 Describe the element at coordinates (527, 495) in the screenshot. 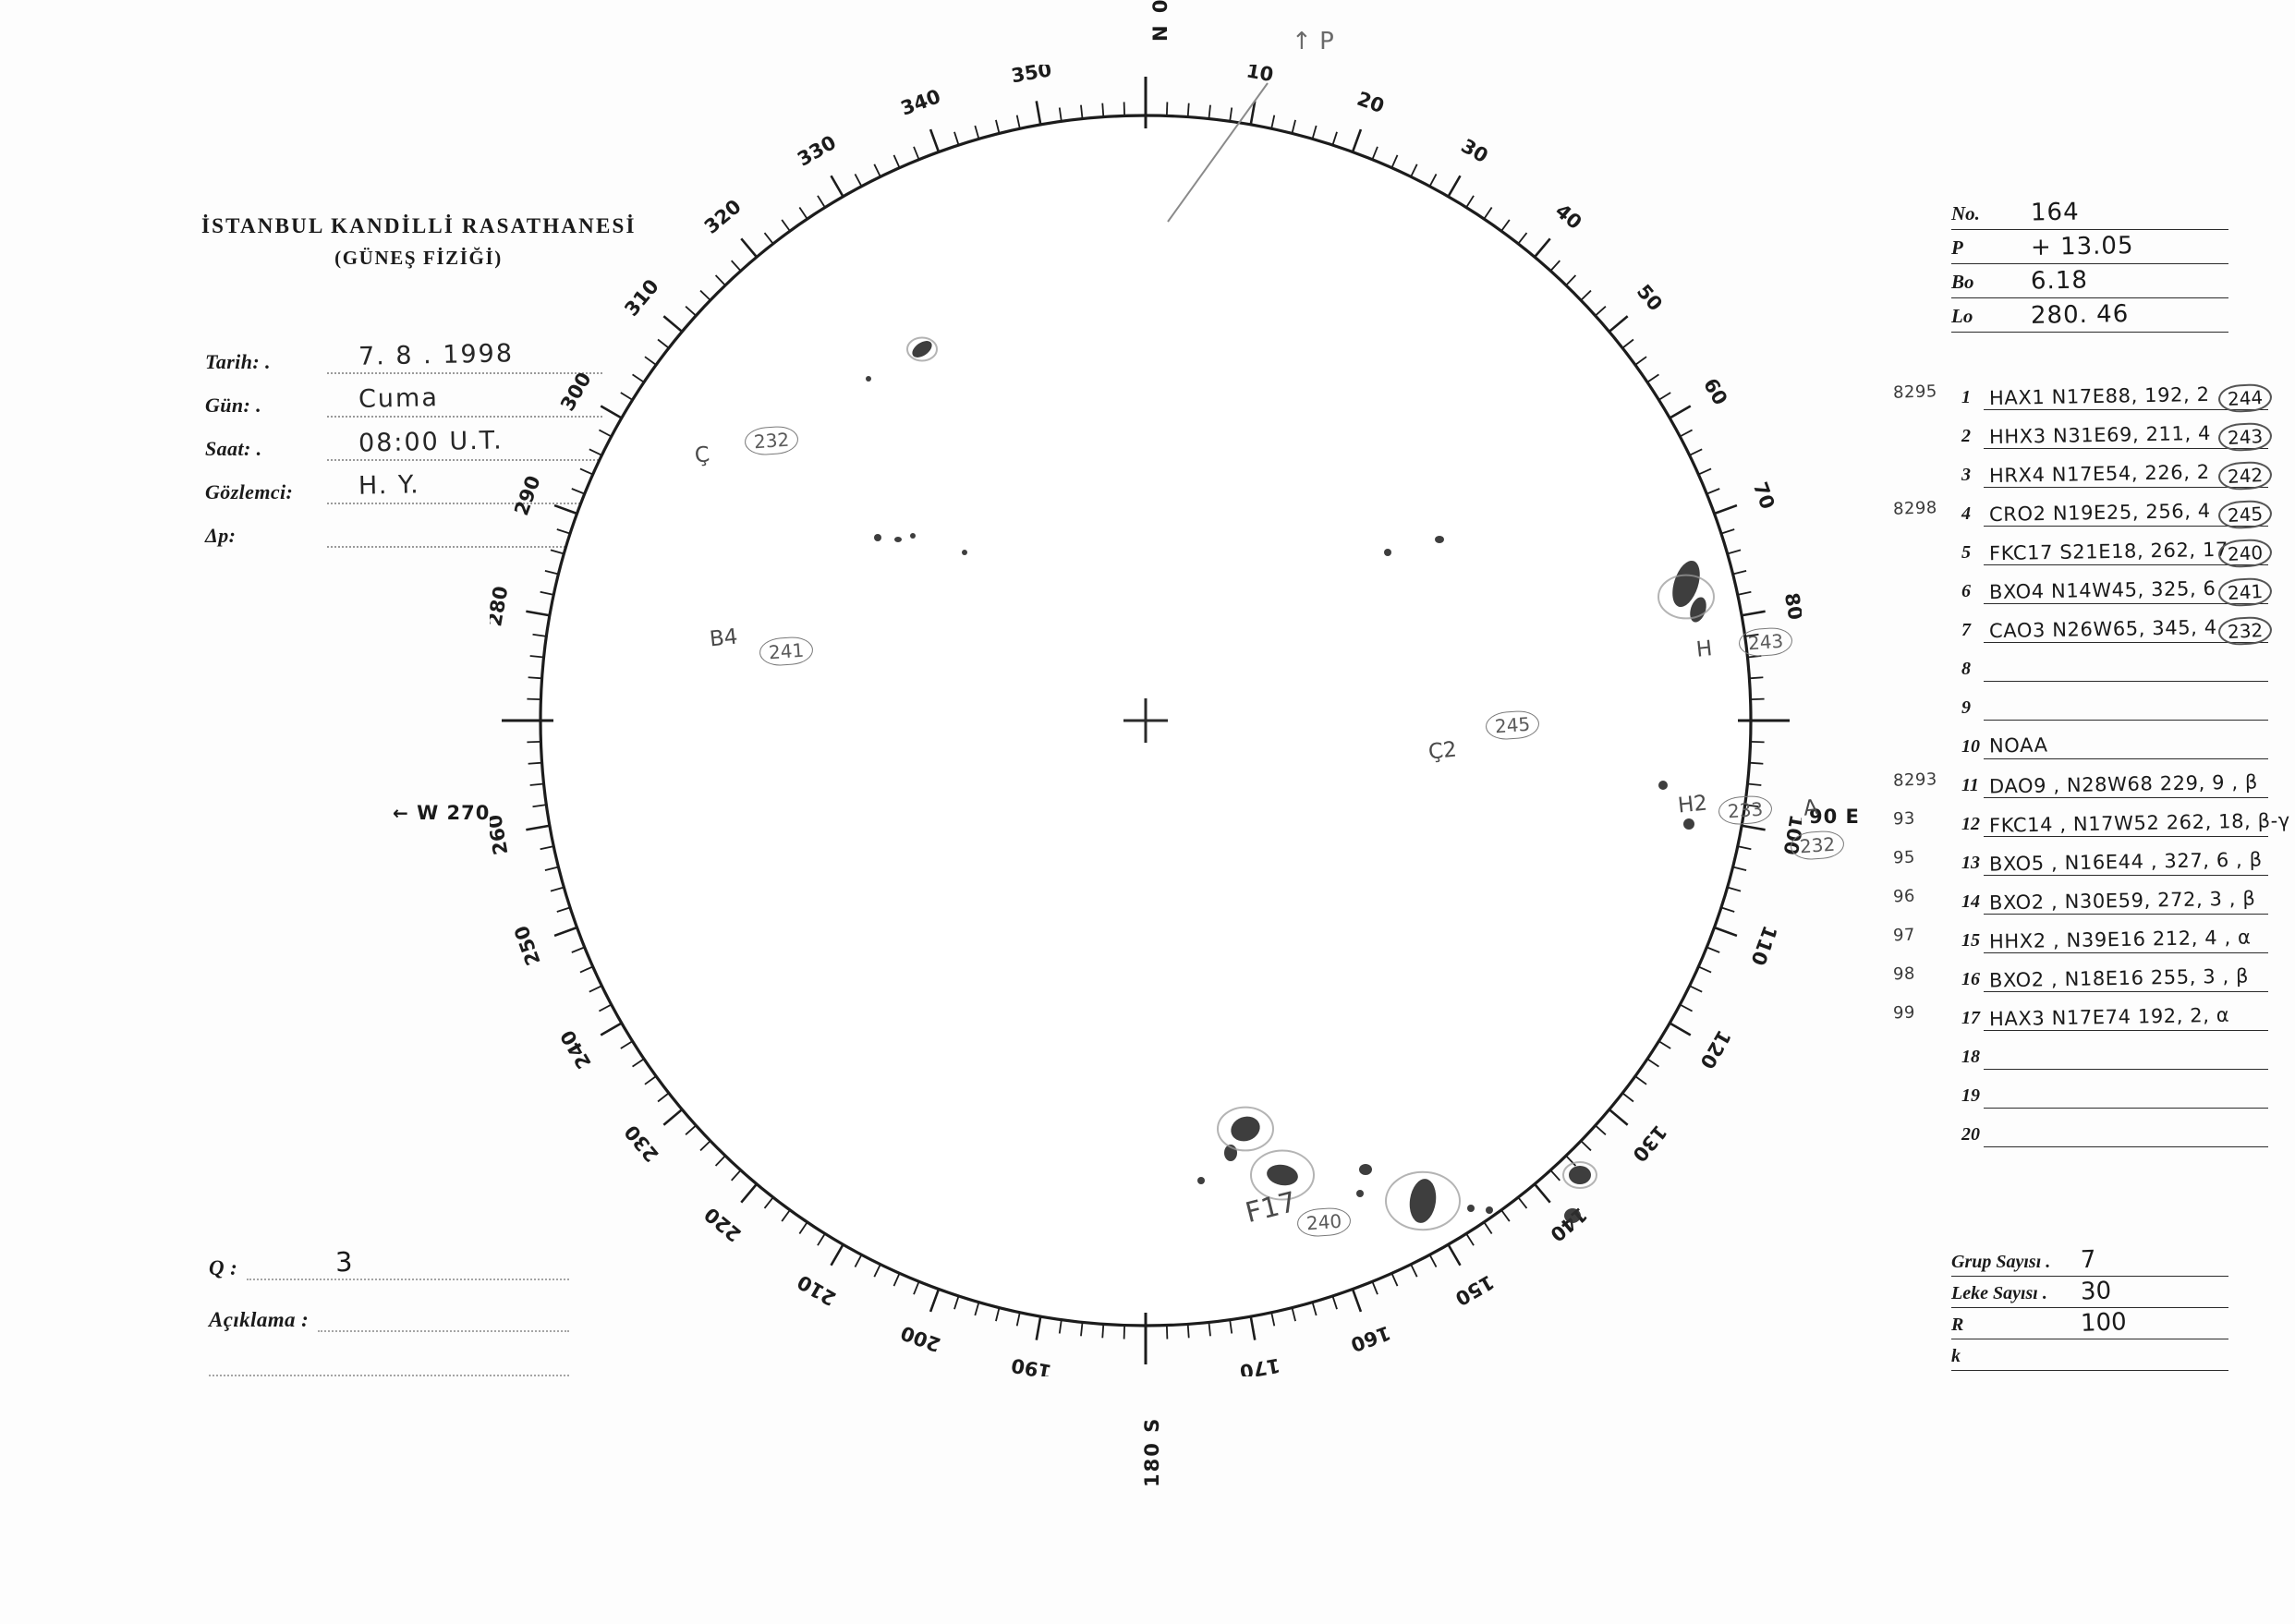

I see `disk-tick-label: 290` at that location.